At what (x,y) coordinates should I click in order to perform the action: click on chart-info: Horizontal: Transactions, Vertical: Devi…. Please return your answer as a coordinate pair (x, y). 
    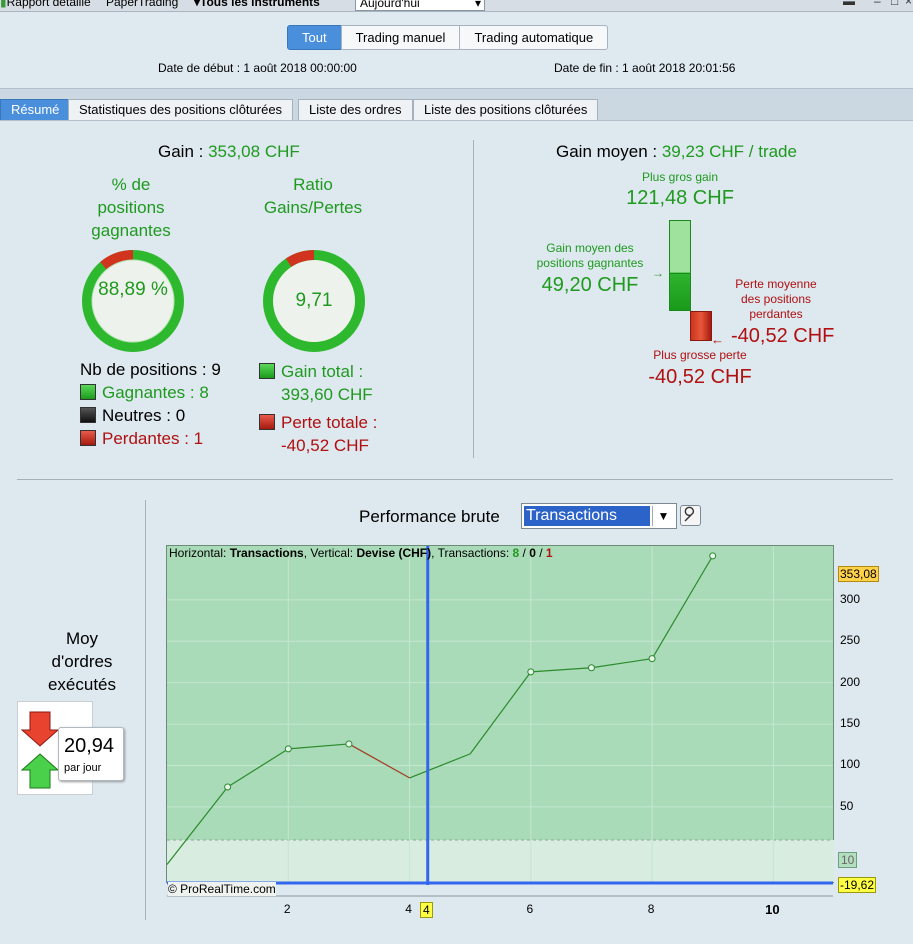
    Looking at the image, I should click on (361, 553).